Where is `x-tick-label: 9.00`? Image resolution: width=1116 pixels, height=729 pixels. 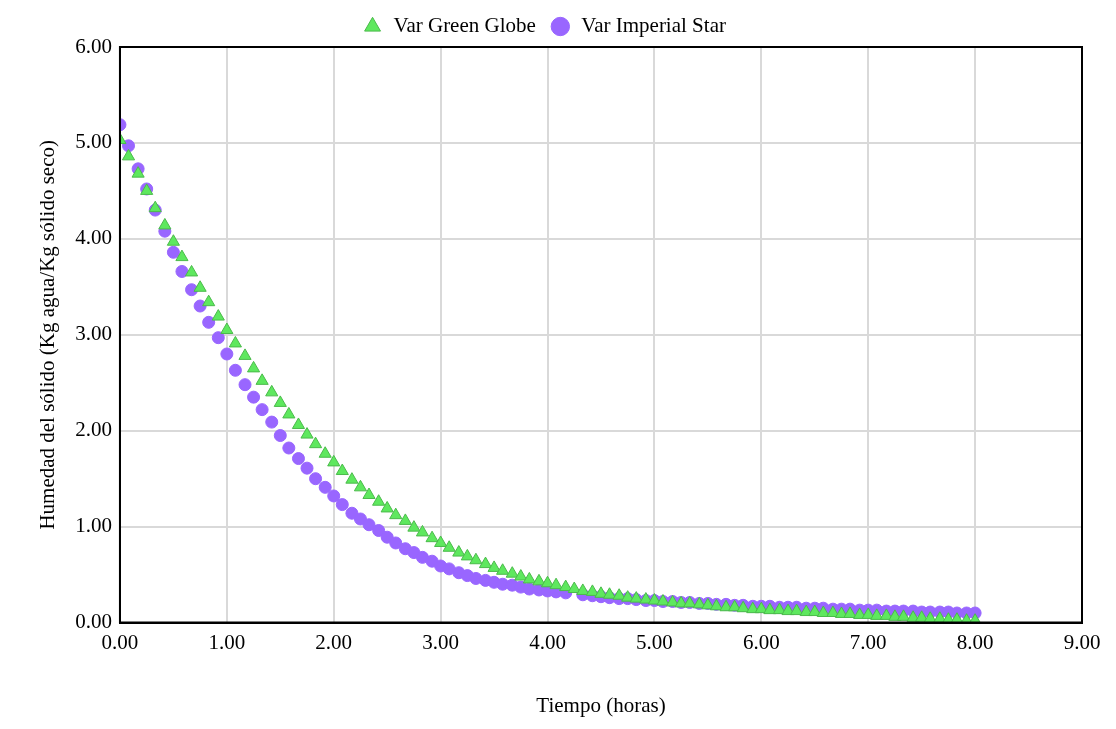
x-tick-label: 9.00 is located at coordinates (1082, 641).